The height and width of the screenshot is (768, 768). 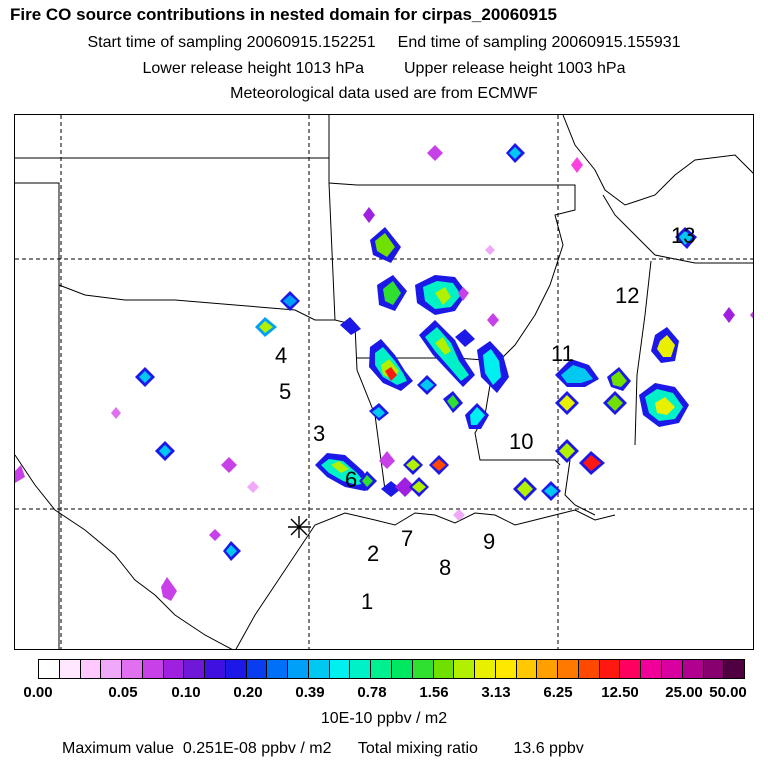 I want to click on region-label-1: 1, so click(x=367, y=601).